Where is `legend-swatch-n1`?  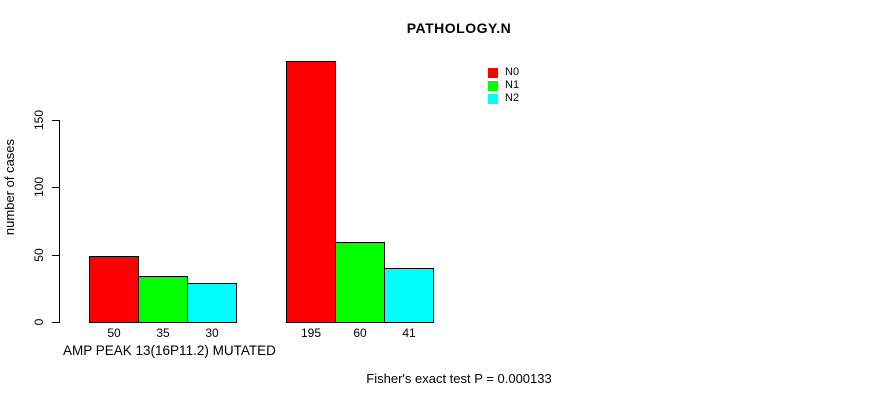 legend-swatch-n1 is located at coordinates (493, 85).